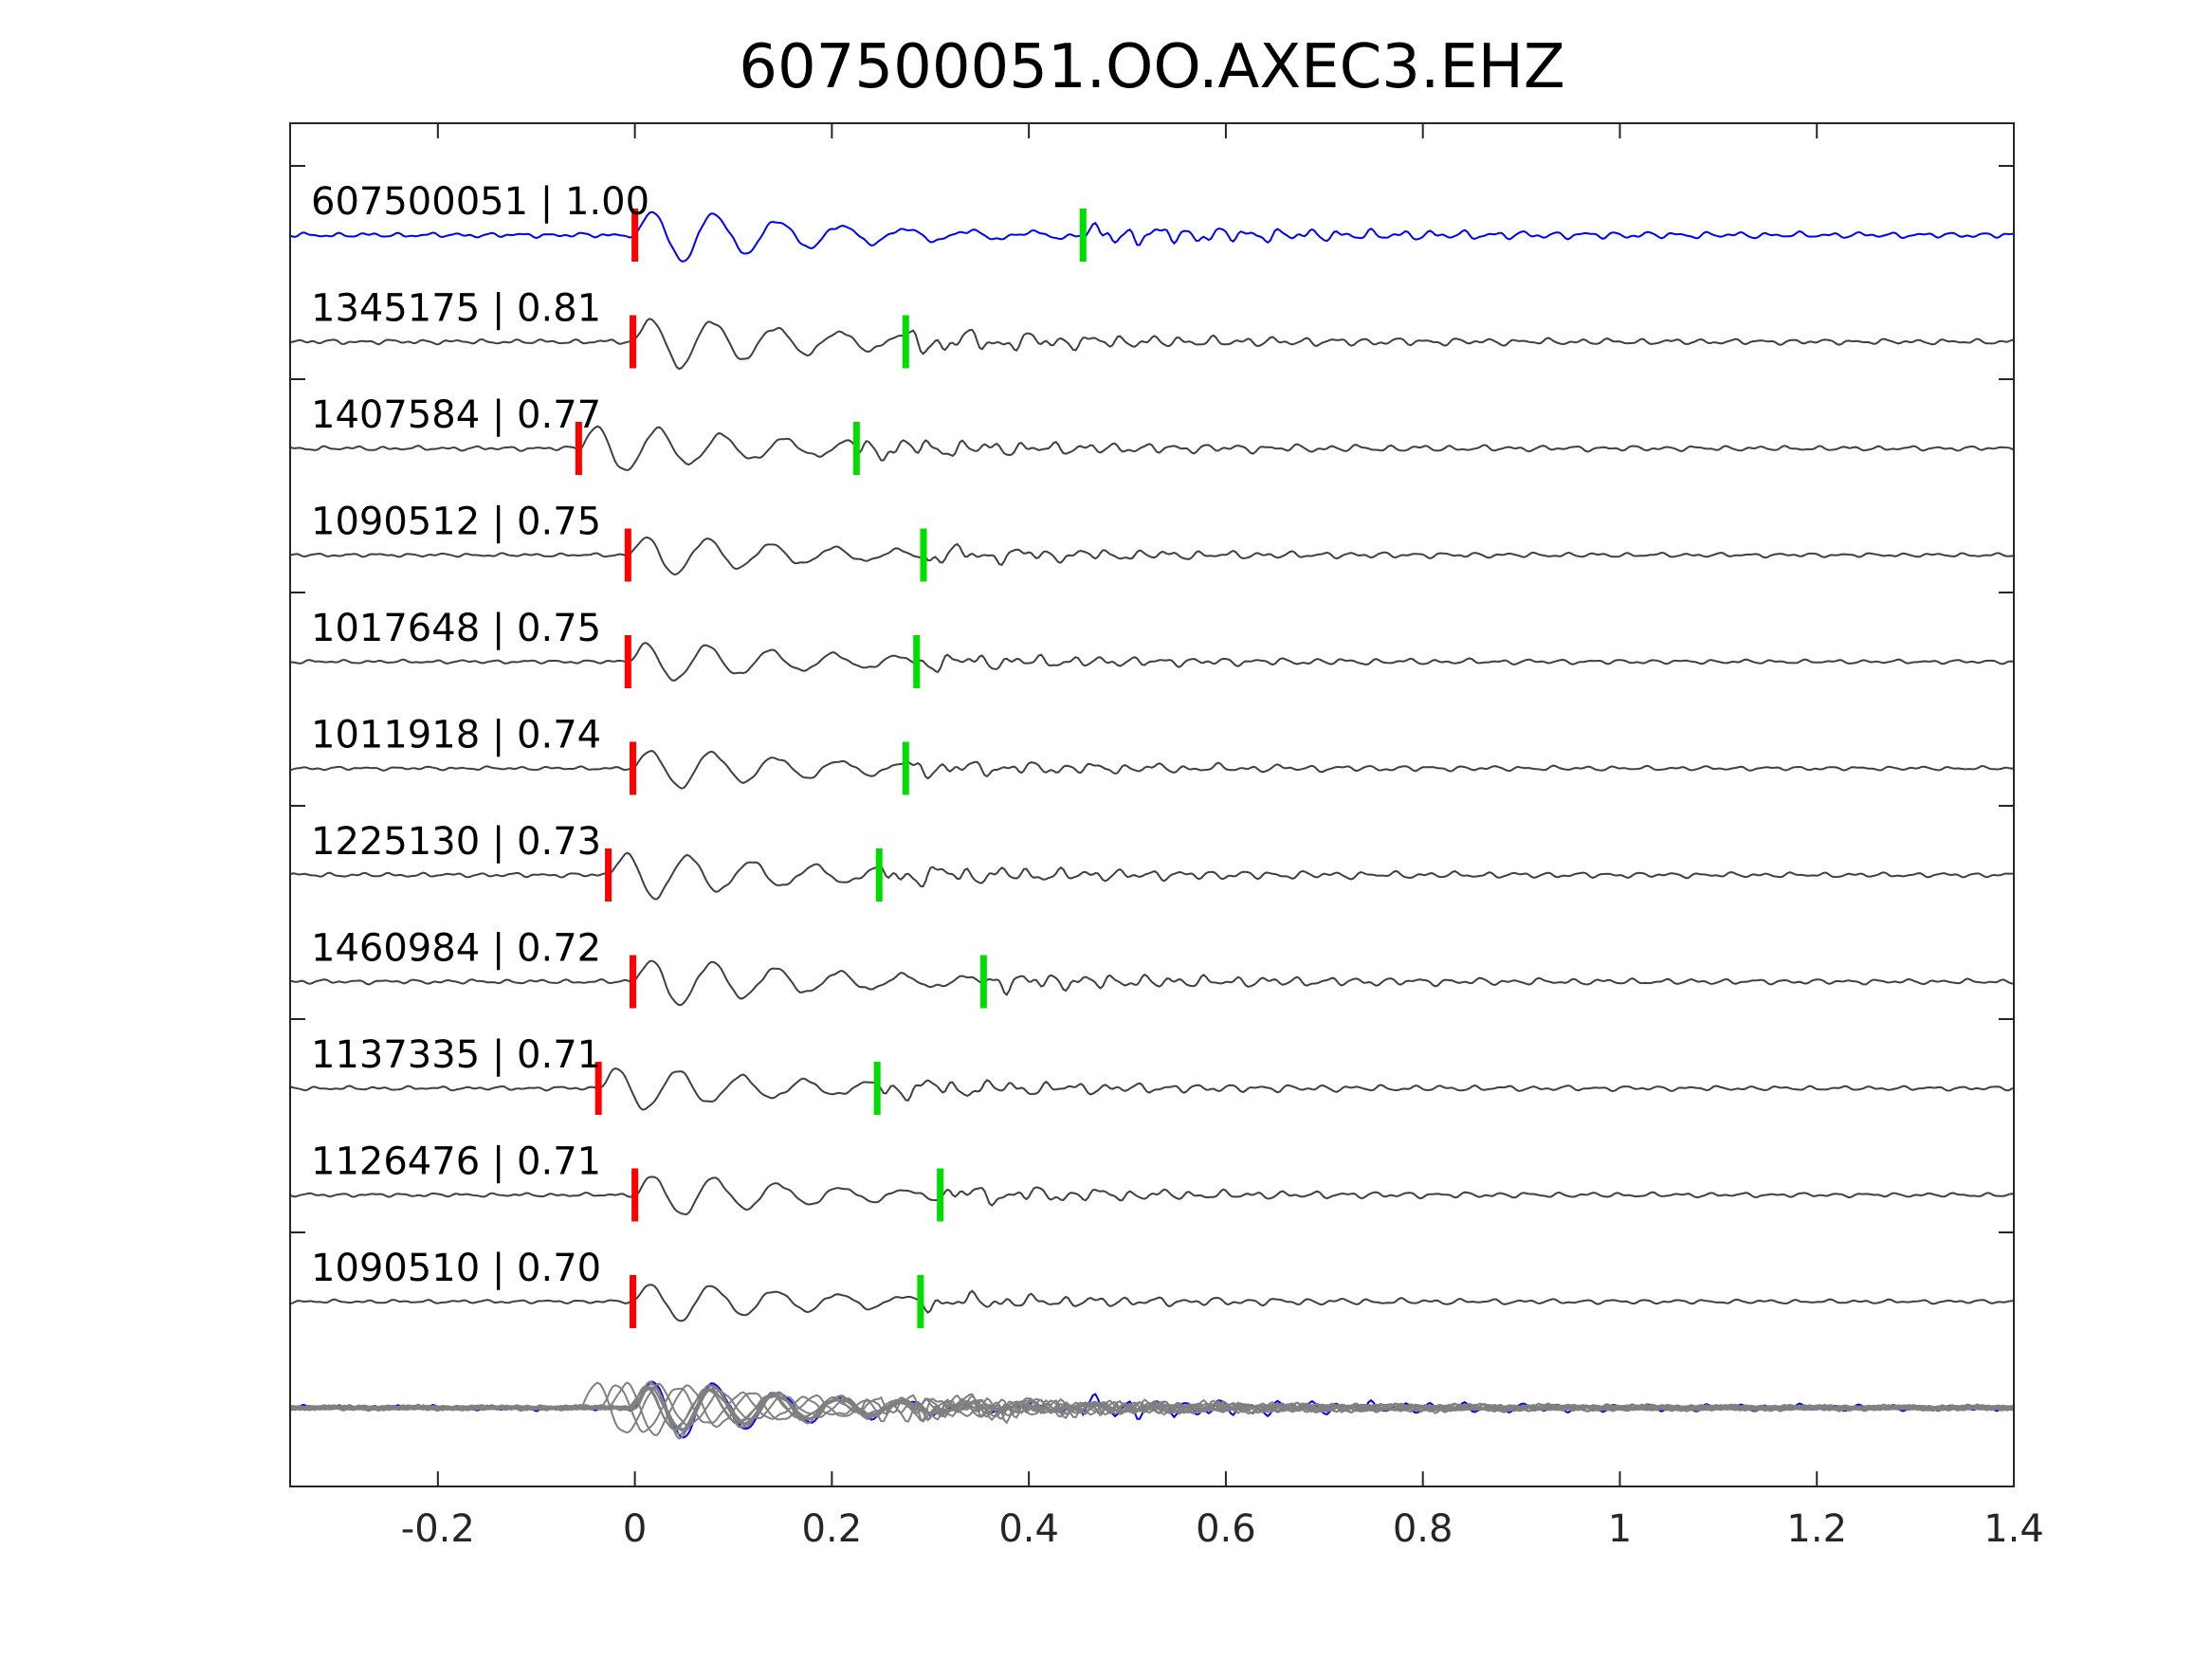 The width and height of the screenshot is (2212, 1659). What do you see at coordinates (1620, 1529) in the screenshot?
I see `x-tick-label-6: 1` at bounding box center [1620, 1529].